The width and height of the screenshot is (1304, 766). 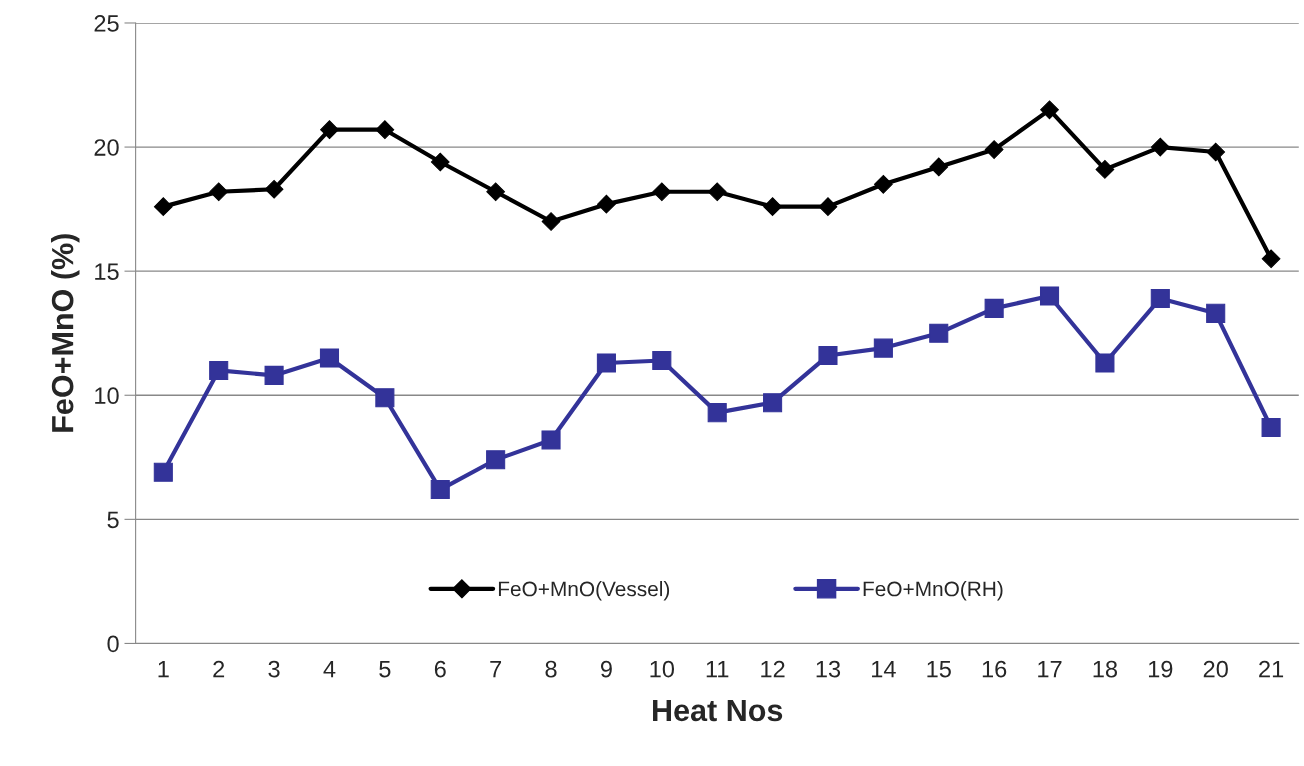 What do you see at coordinates (662, 669) in the screenshot?
I see `x-tick-label: 10` at bounding box center [662, 669].